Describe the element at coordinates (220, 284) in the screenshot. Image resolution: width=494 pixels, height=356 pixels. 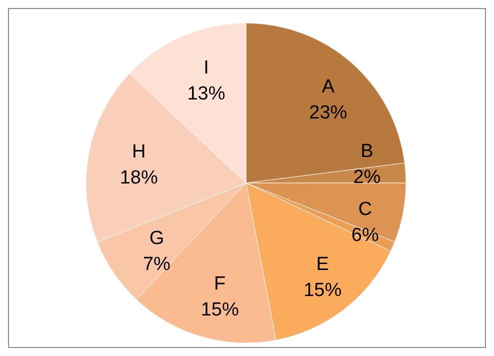
I see `slice-label: F` at that location.